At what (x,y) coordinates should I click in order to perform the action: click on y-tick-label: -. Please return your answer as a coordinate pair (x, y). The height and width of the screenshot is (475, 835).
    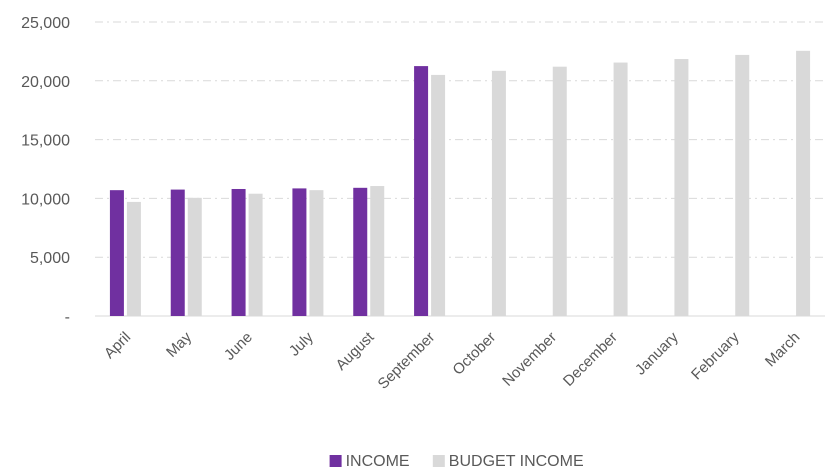
    Looking at the image, I should click on (67, 317).